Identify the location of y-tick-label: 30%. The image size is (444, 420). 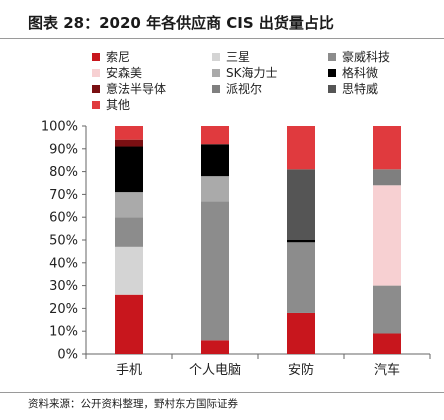
(63, 286).